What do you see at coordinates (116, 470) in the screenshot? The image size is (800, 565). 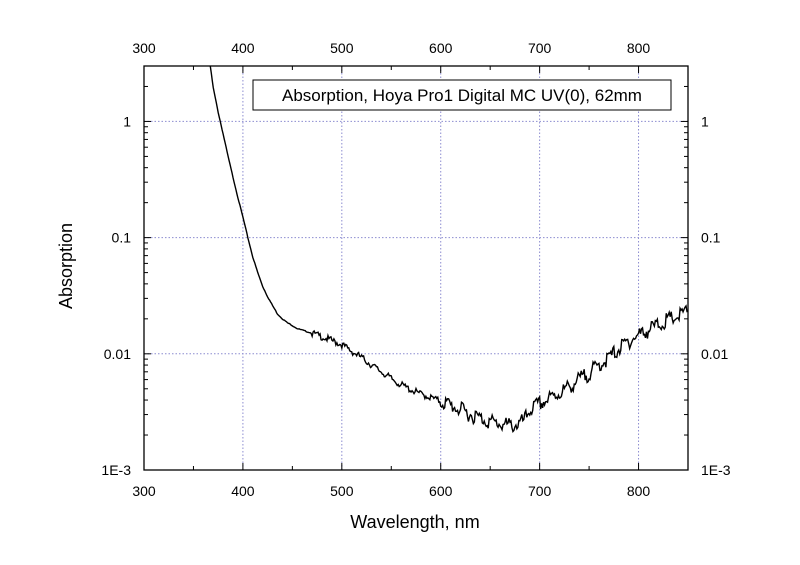 I see `y-tick-label-left: 1E-3` at bounding box center [116, 470].